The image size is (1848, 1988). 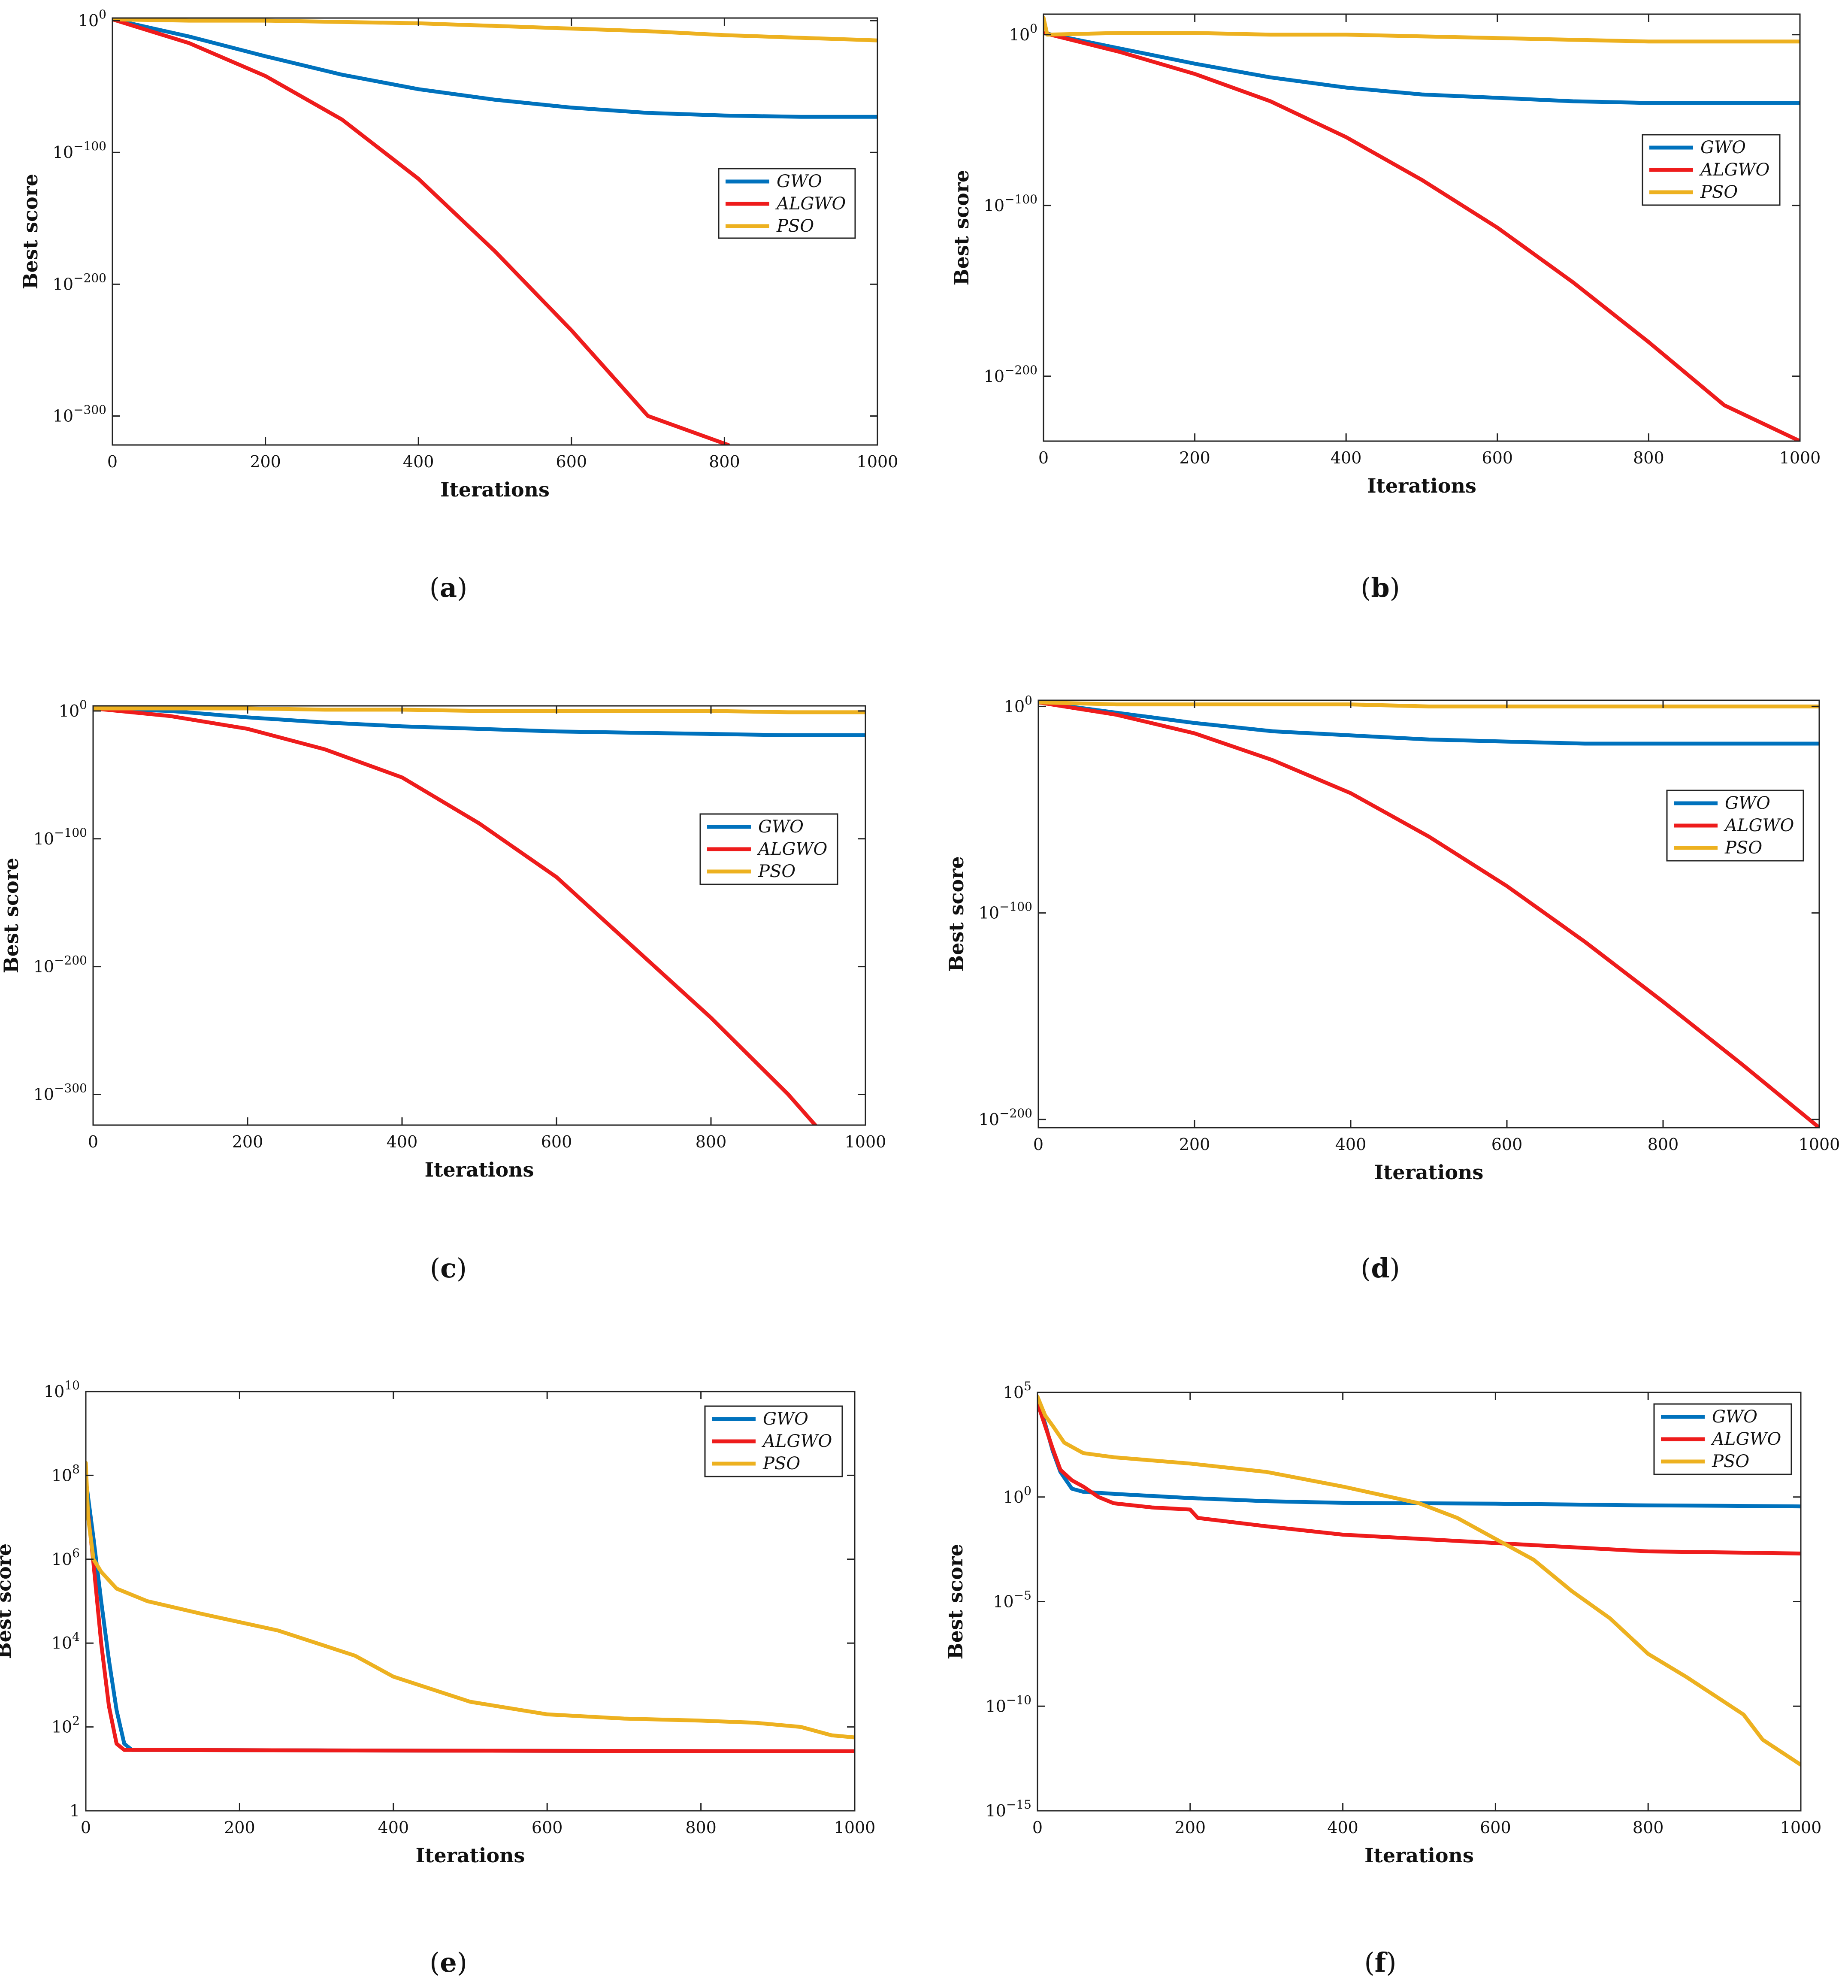 What do you see at coordinates (448, 1962) in the screenshot?
I see `panel-caption: (e)` at bounding box center [448, 1962].